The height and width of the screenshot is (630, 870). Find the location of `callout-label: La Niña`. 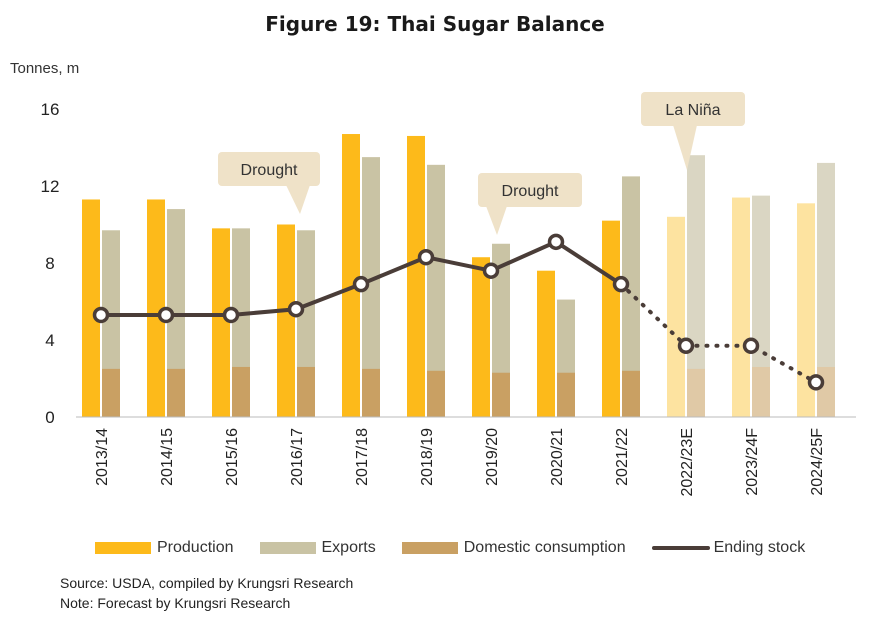

callout-label: La Niña is located at coordinates (692, 110).